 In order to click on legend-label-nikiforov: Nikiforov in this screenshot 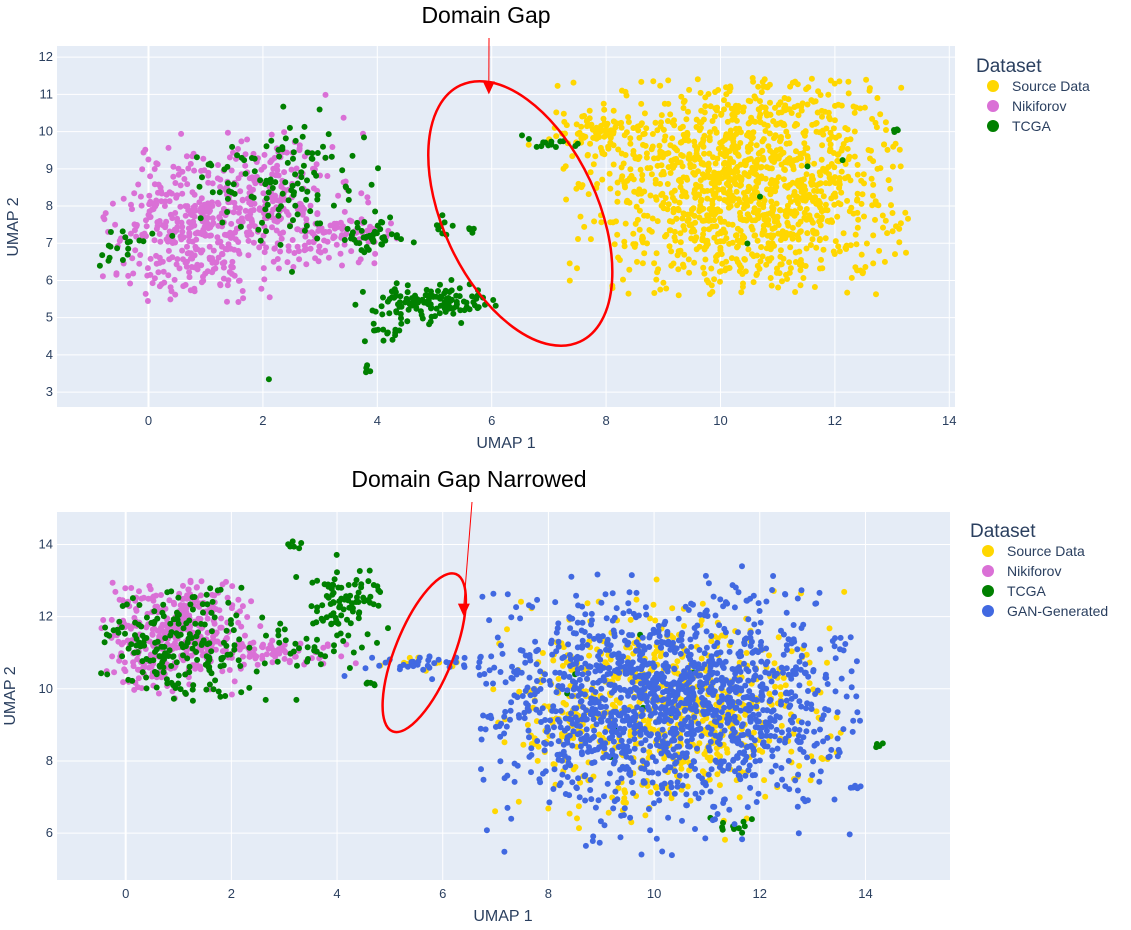, I will do `click(1039, 106)`.